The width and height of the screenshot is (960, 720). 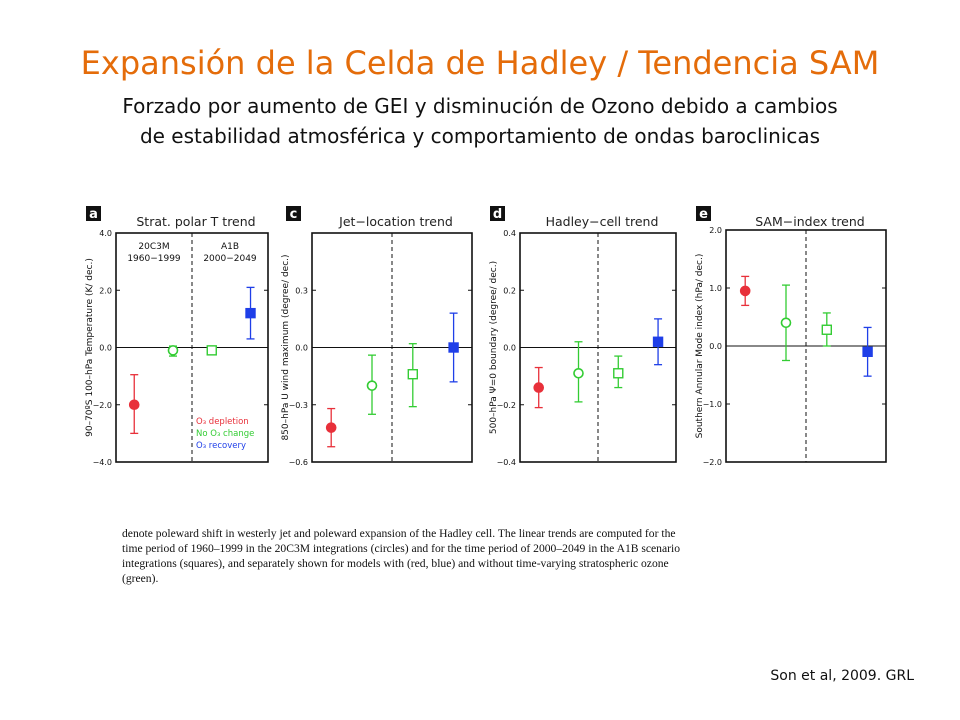 What do you see at coordinates (153, 247) in the screenshot?
I see `period-label: 20C3M` at bounding box center [153, 247].